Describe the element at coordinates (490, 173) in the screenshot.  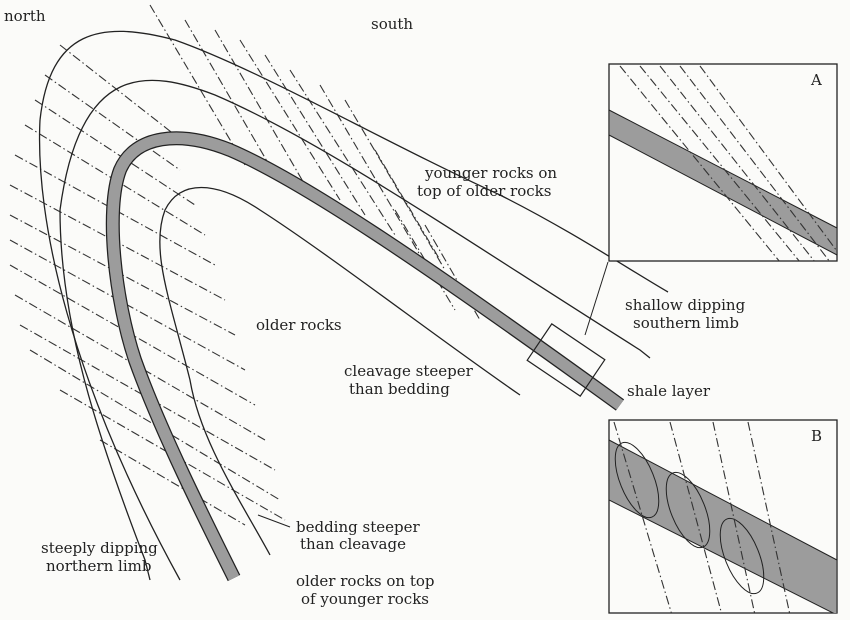
I see `younger-rocks-label-line1: younger rocks on` at that location.